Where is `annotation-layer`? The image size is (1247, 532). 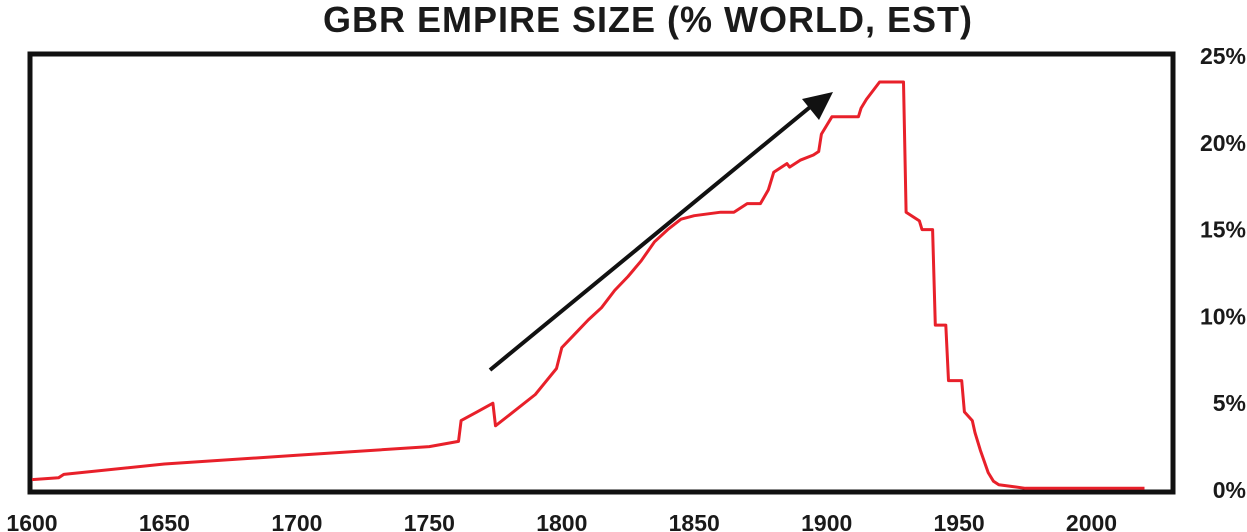 annotation-layer is located at coordinates (660, 232).